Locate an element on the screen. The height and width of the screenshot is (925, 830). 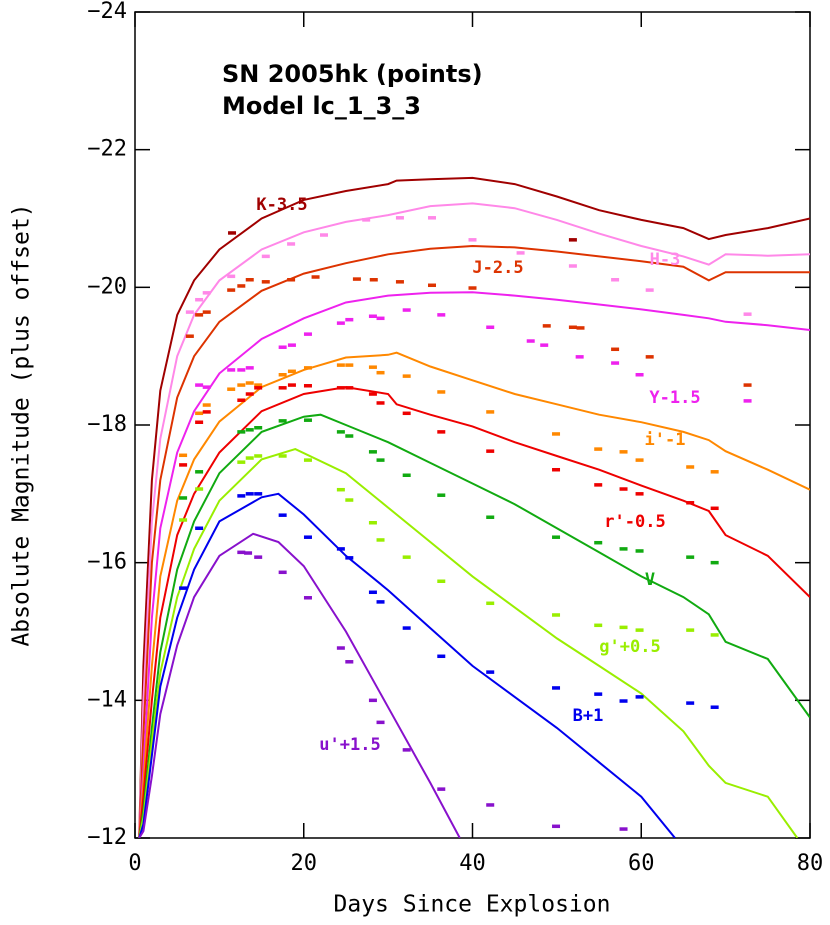
x-tick-label: 60 is located at coordinates (641, 863).